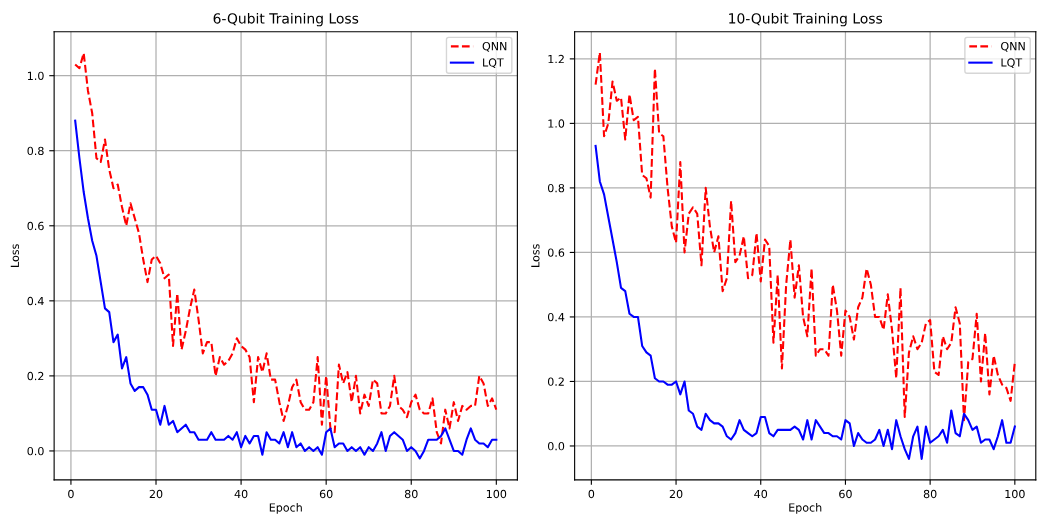 The width and height of the screenshot is (1041, 521). I want to click on y-tick-label: 1.2, so click(556, 59).